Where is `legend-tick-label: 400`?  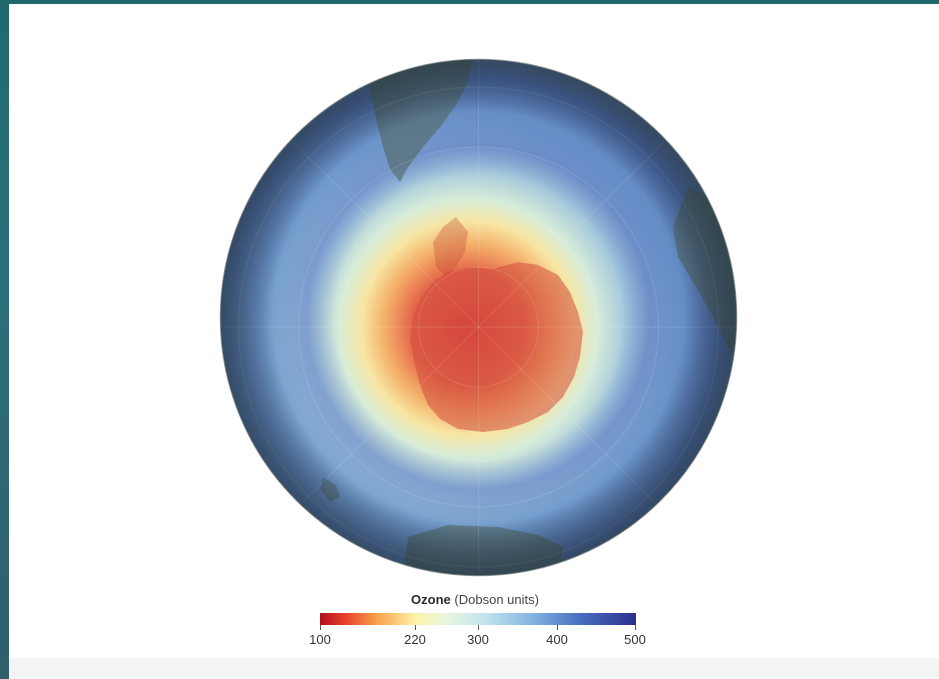
legend-tick-label: 400 is located at coordinates (557, 639).